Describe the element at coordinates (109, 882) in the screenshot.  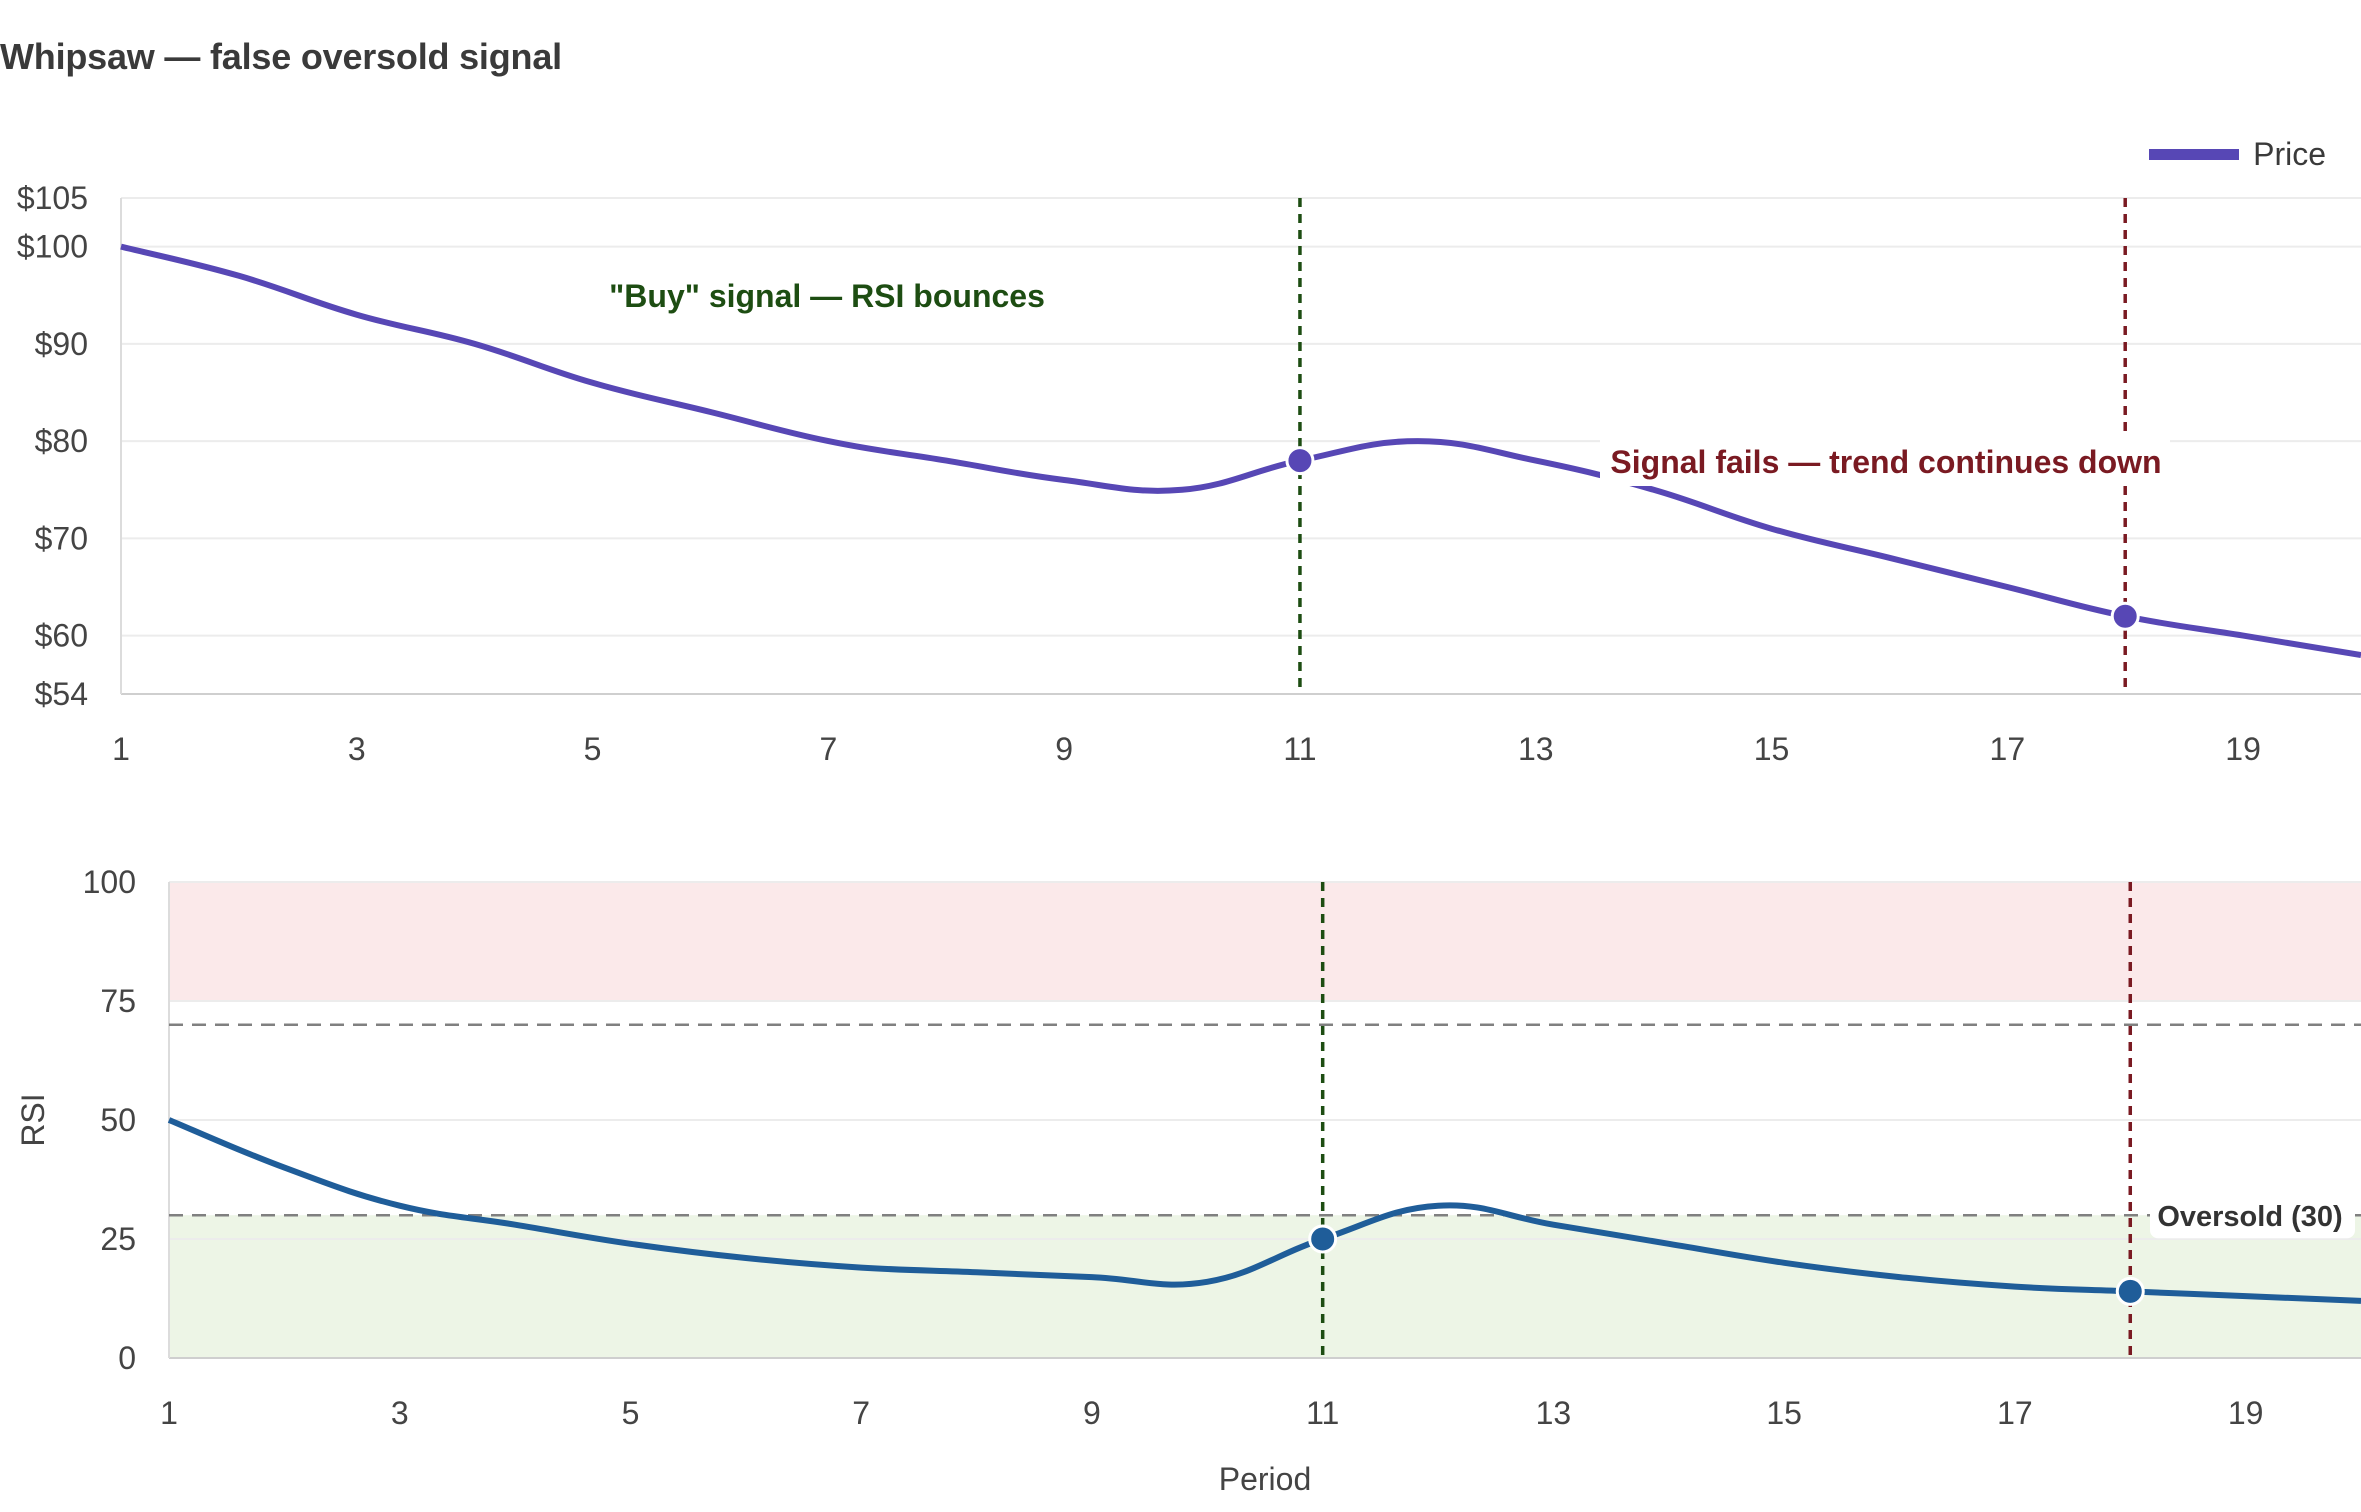
I see `rsi-y-tick-label: 100` at that location.